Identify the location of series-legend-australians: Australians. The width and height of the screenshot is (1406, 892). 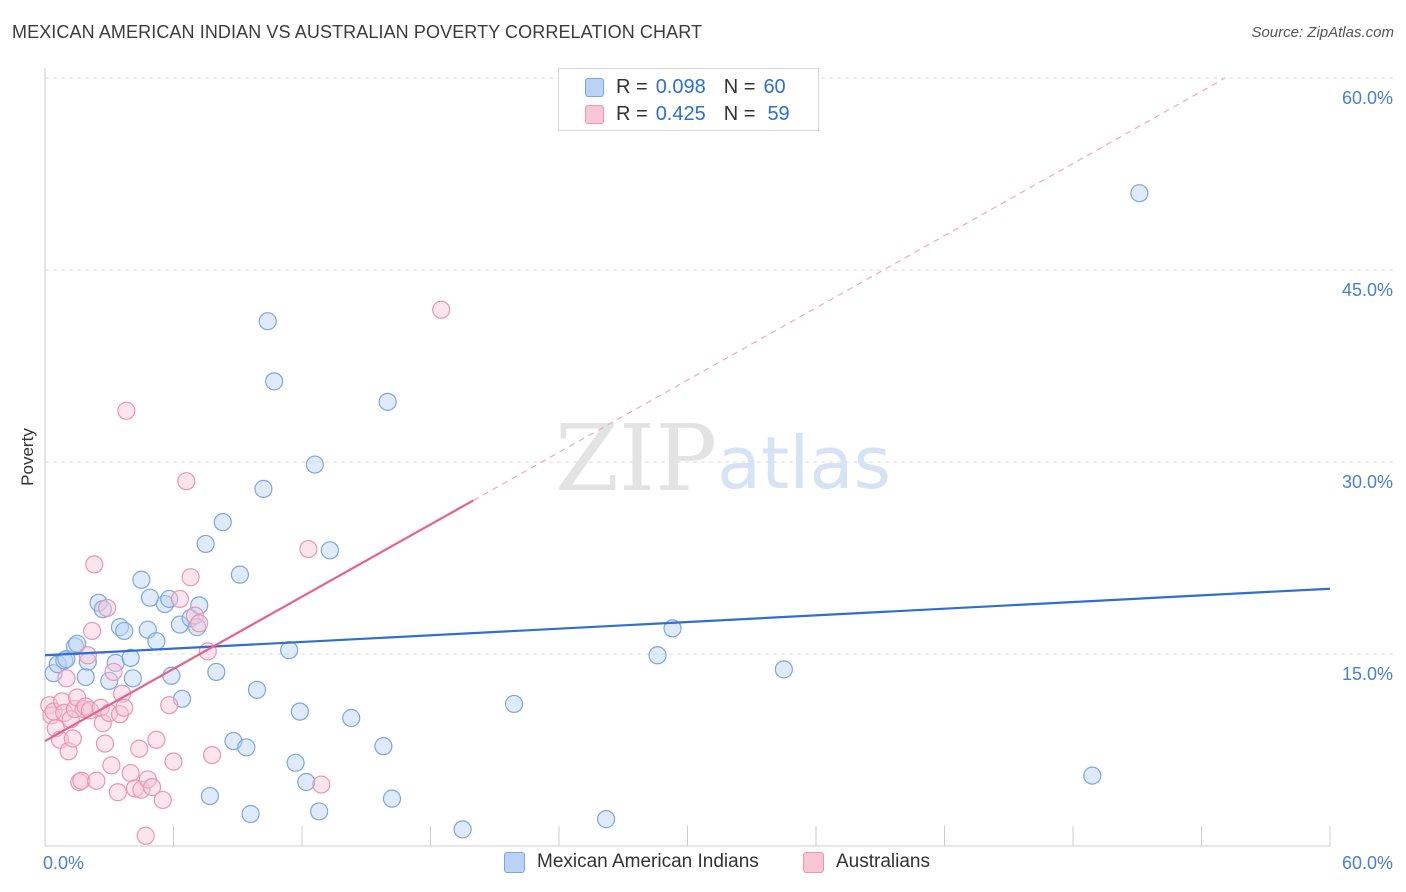
(866, 862).